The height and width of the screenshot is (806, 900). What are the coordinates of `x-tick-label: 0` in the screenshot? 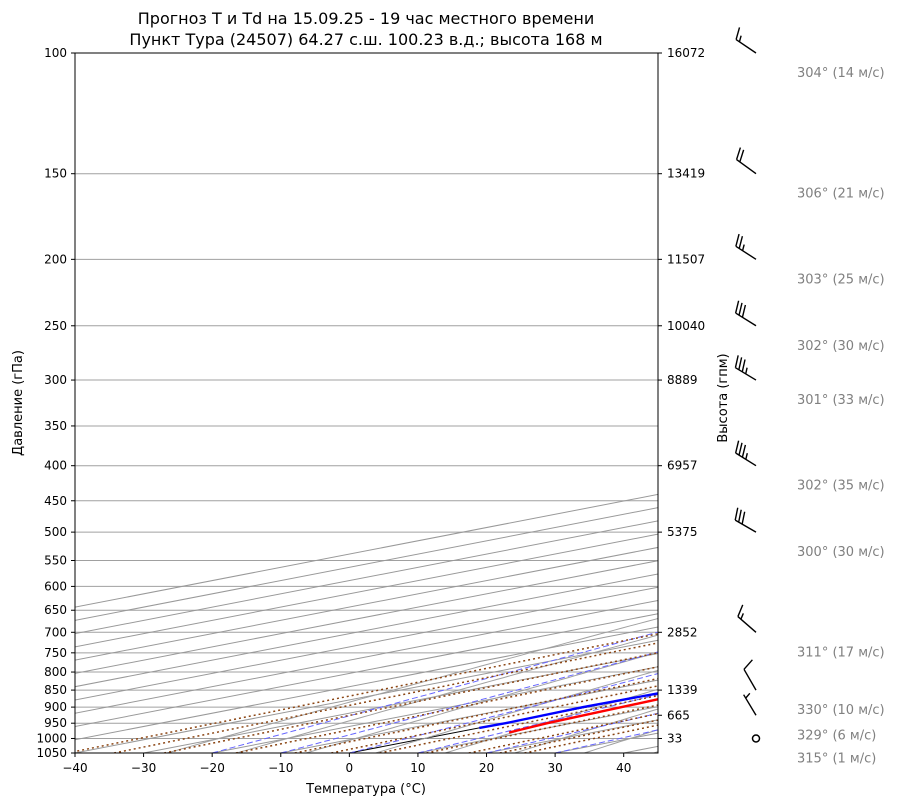 It's located at (350, 768).